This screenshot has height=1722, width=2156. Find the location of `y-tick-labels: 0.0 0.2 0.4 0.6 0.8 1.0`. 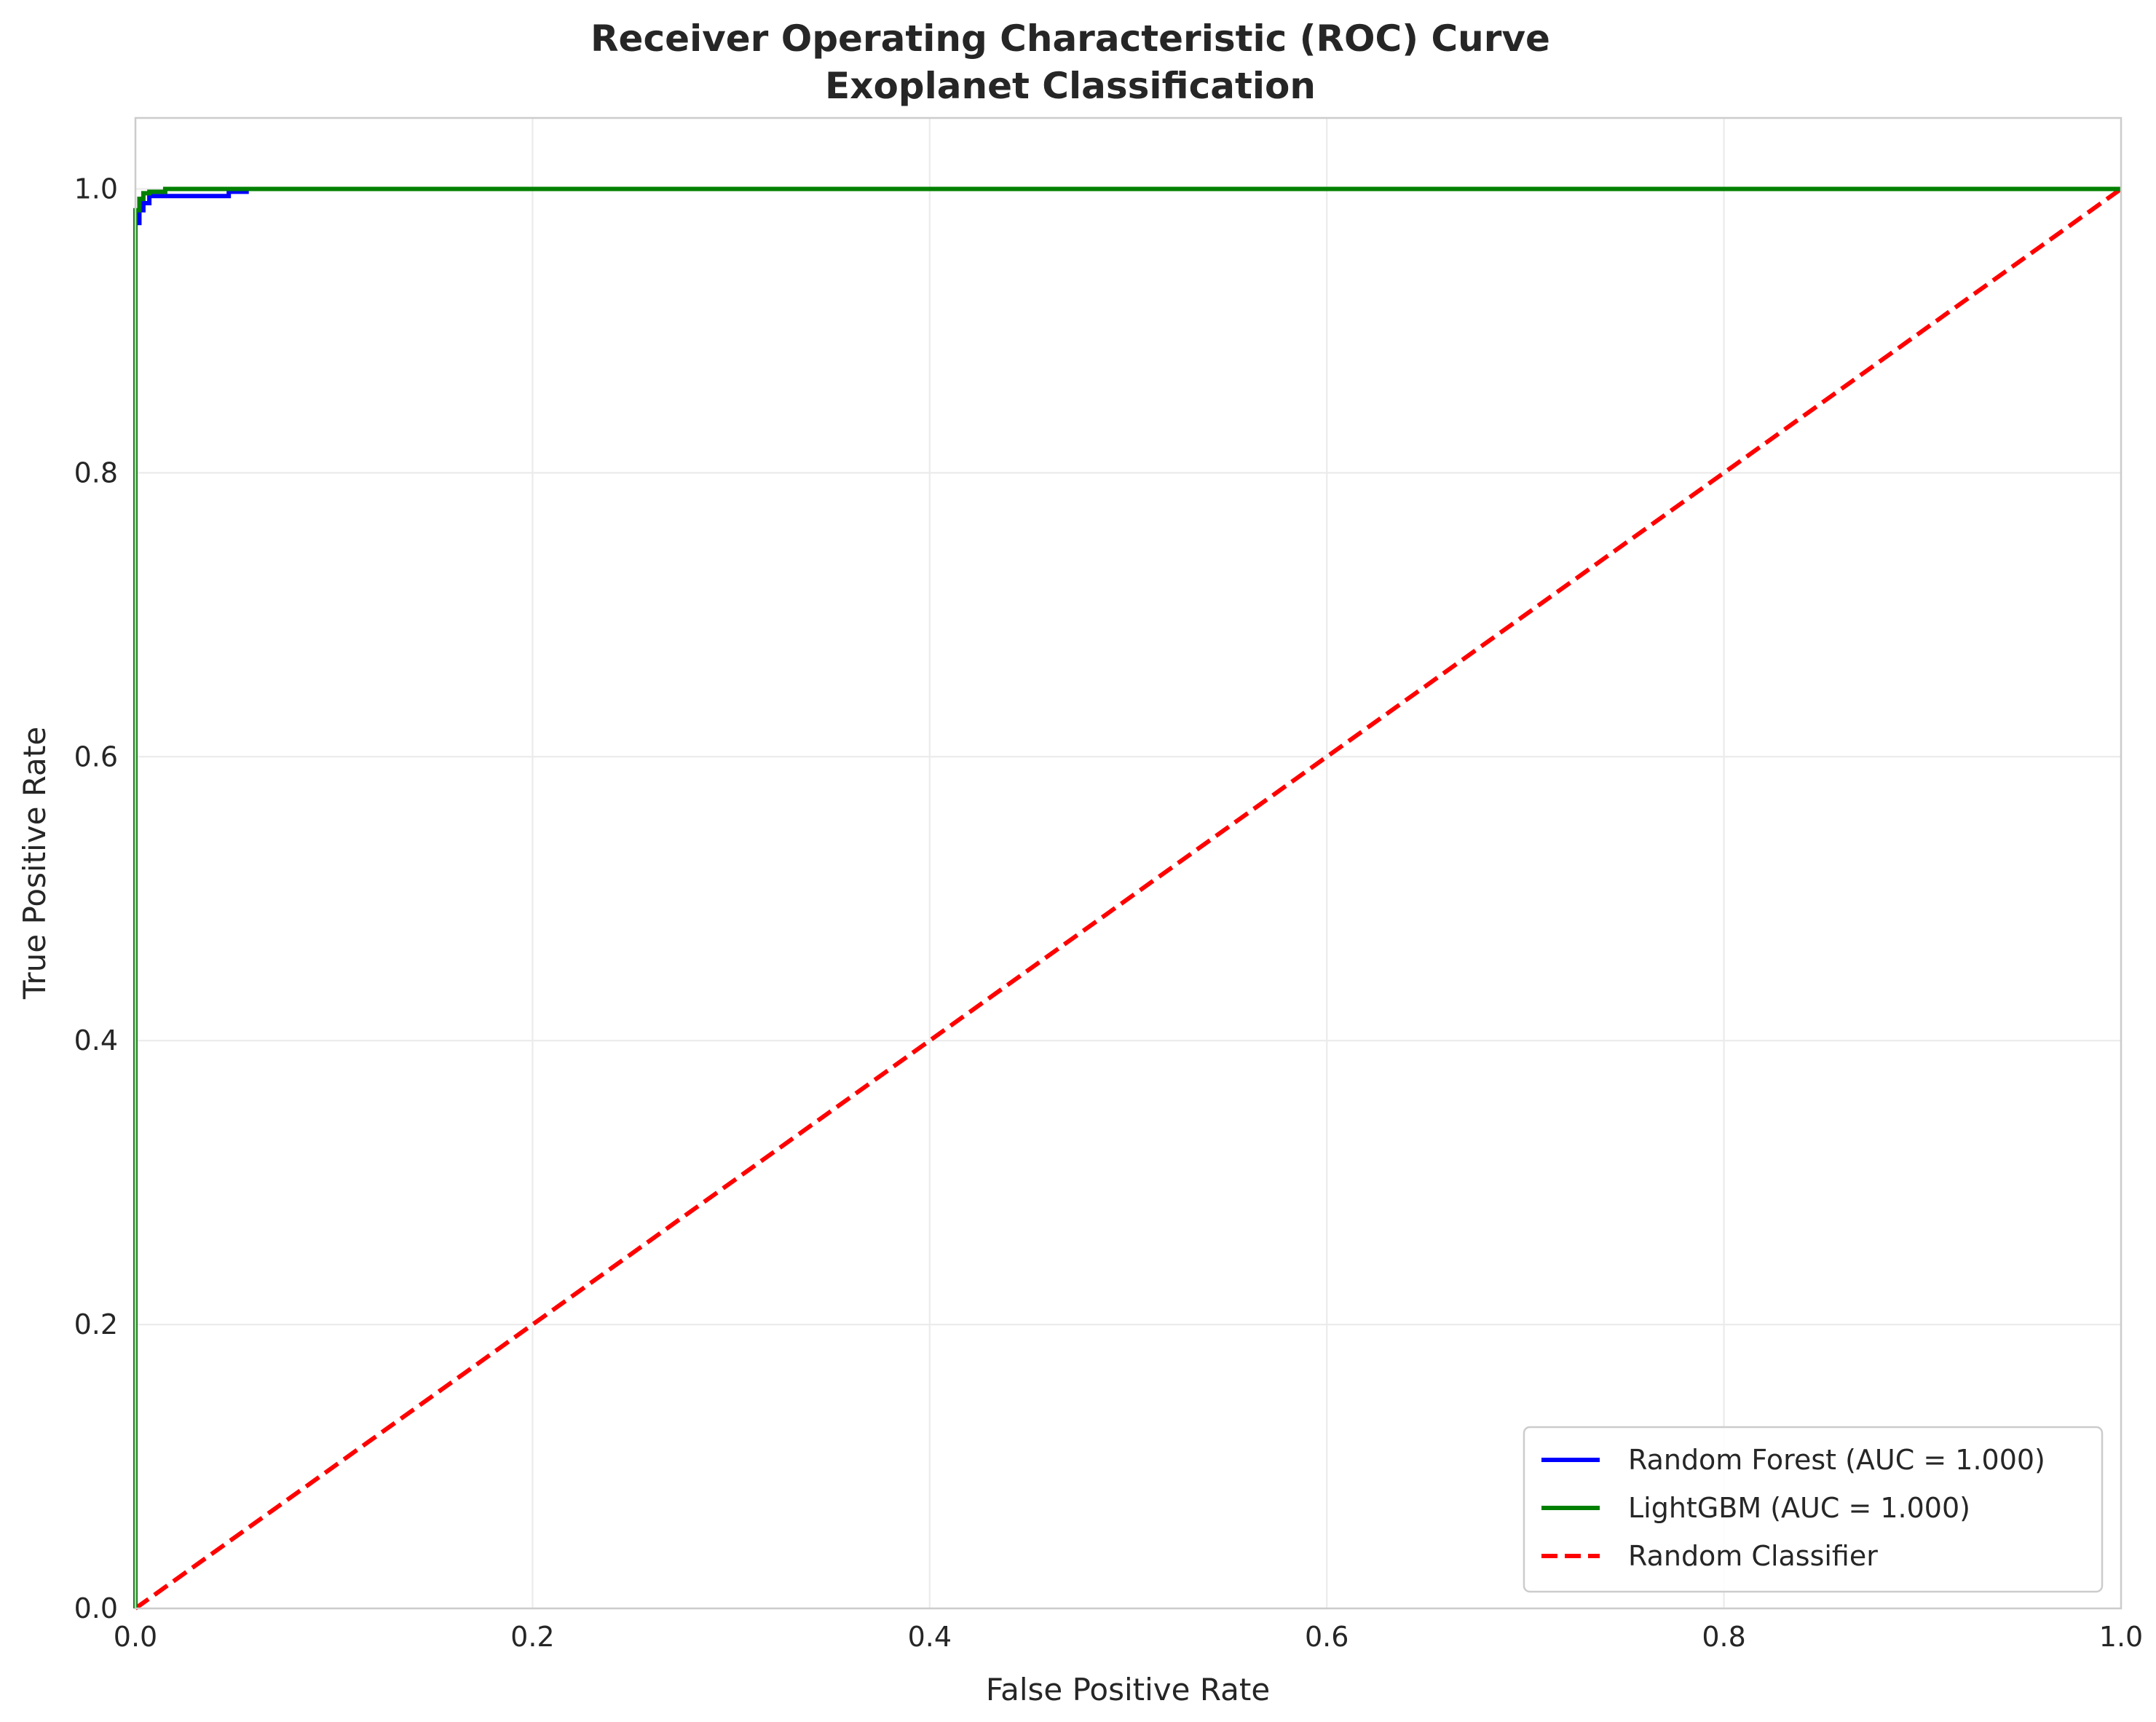

y-tick-labels: 0.0 0.2 0.4 0.6 0.8 1.0 is located at coordinates (96, 898).